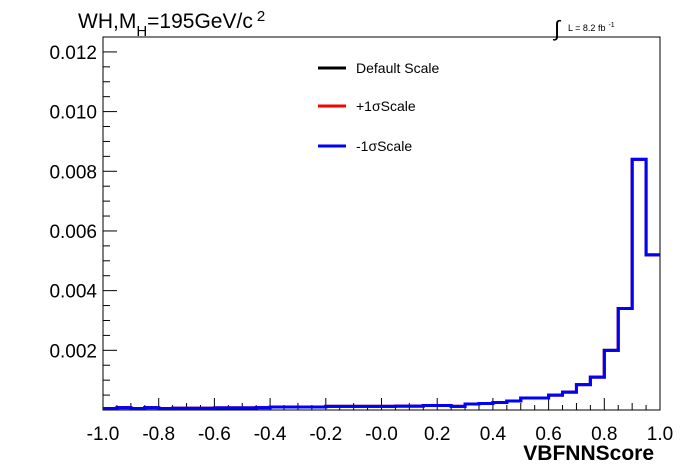 This screenshot has height=472, width=696. What do you see at coordinates (73, 172) in the screenshot?
I see `y-tick-label: 0.008` at bounding box center [73, 172].